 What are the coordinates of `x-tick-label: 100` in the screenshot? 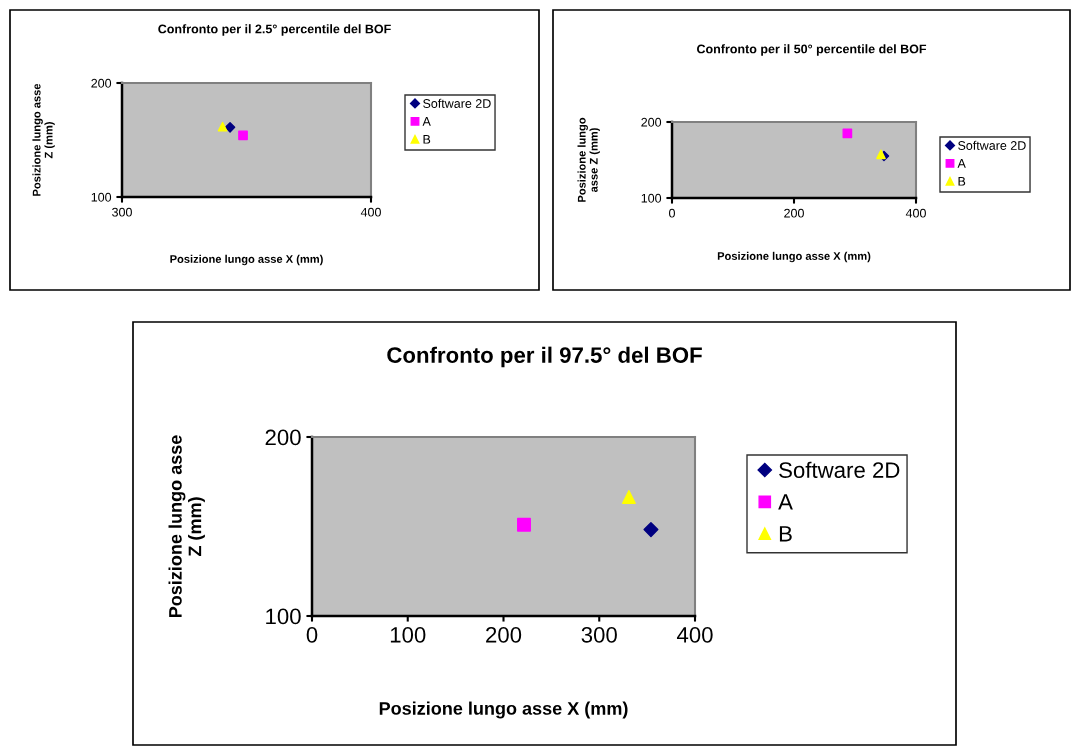 It's located at (408, 635).